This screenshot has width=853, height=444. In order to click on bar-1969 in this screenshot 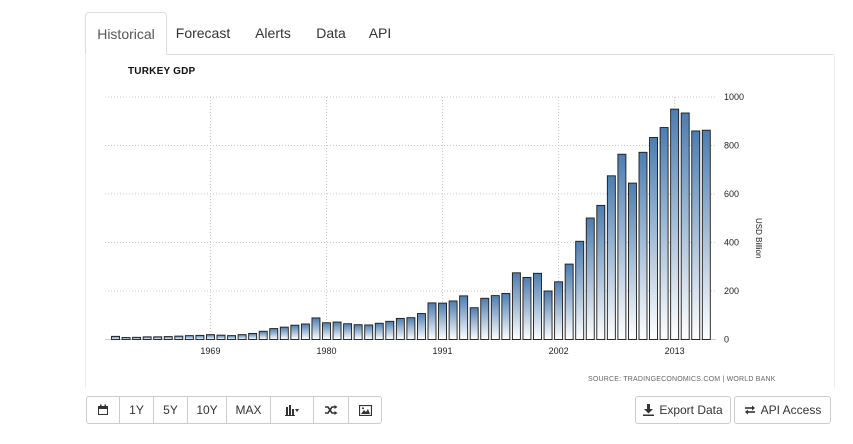, I will do `click(210, 337)`.